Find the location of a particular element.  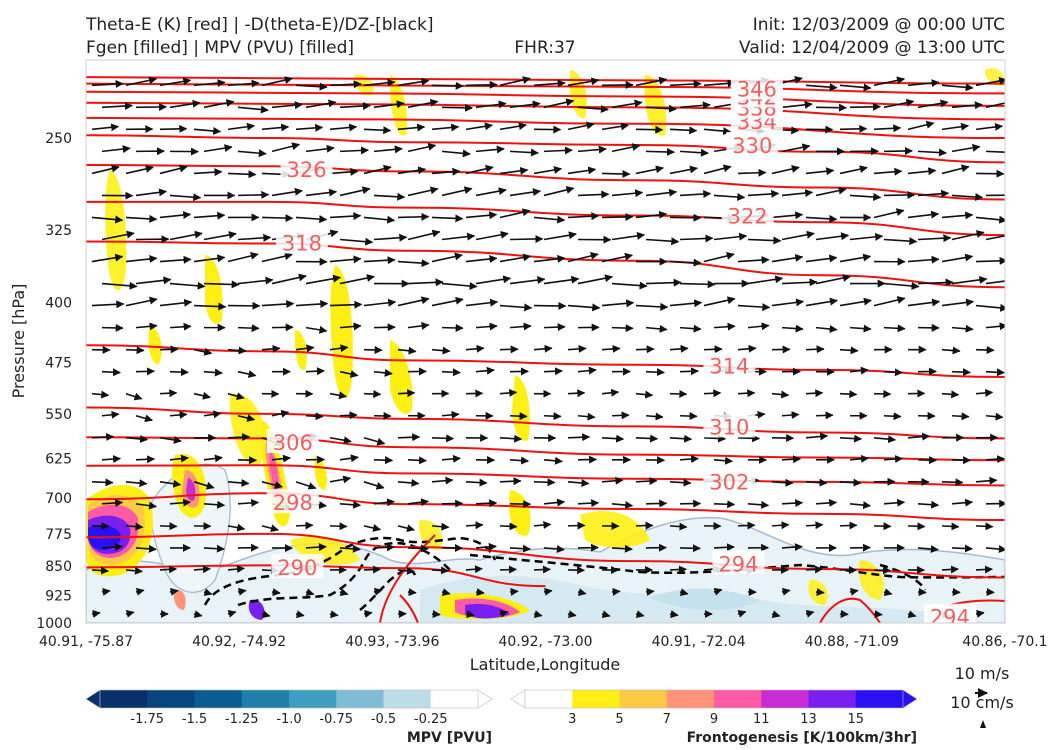

fgen-colorbar-title: Frontogenesis [K/100km/3hr] is located at coordinates (802, 738).